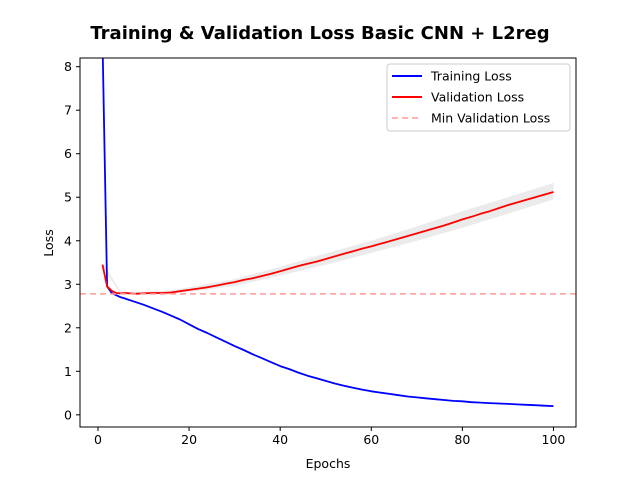  I want to click on legend-label-validation: Validation Loss, so click(477, 97).